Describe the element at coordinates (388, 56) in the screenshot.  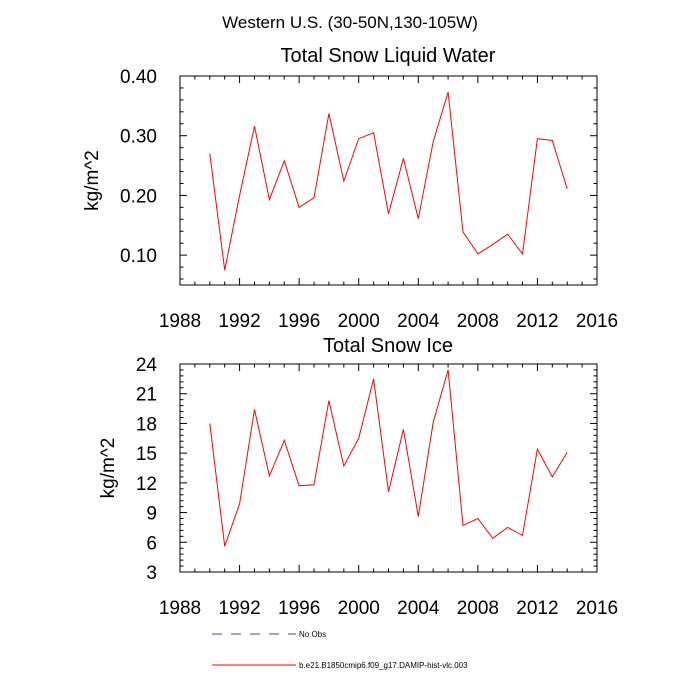
I see `panel-title: Total Snow Liquid Water` at that location.